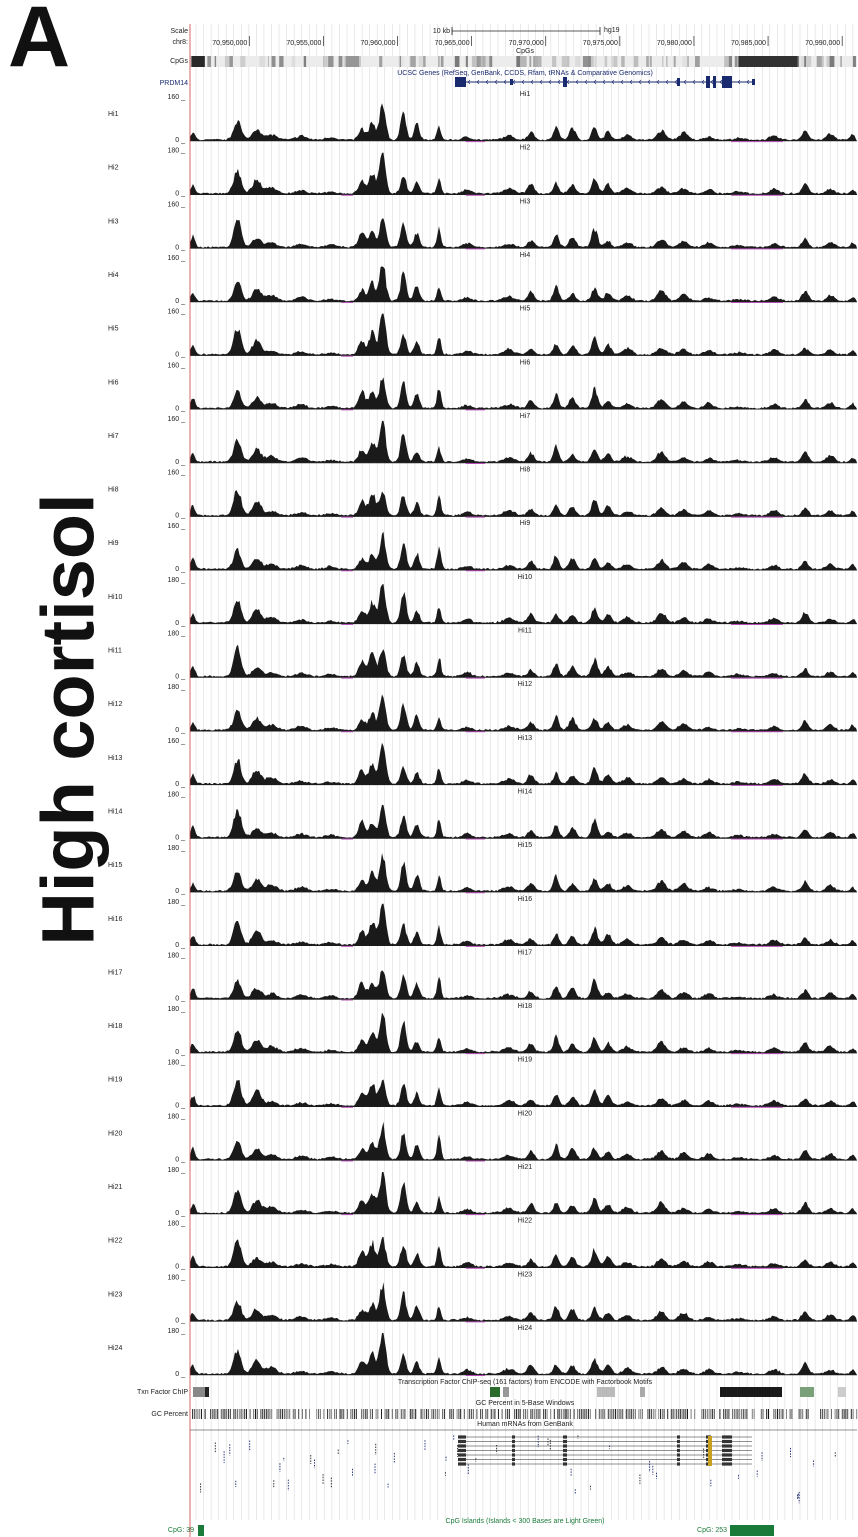  Describe the element at coordinates (523, 1466) in the screenshot. I see `mrna-track` at that location.